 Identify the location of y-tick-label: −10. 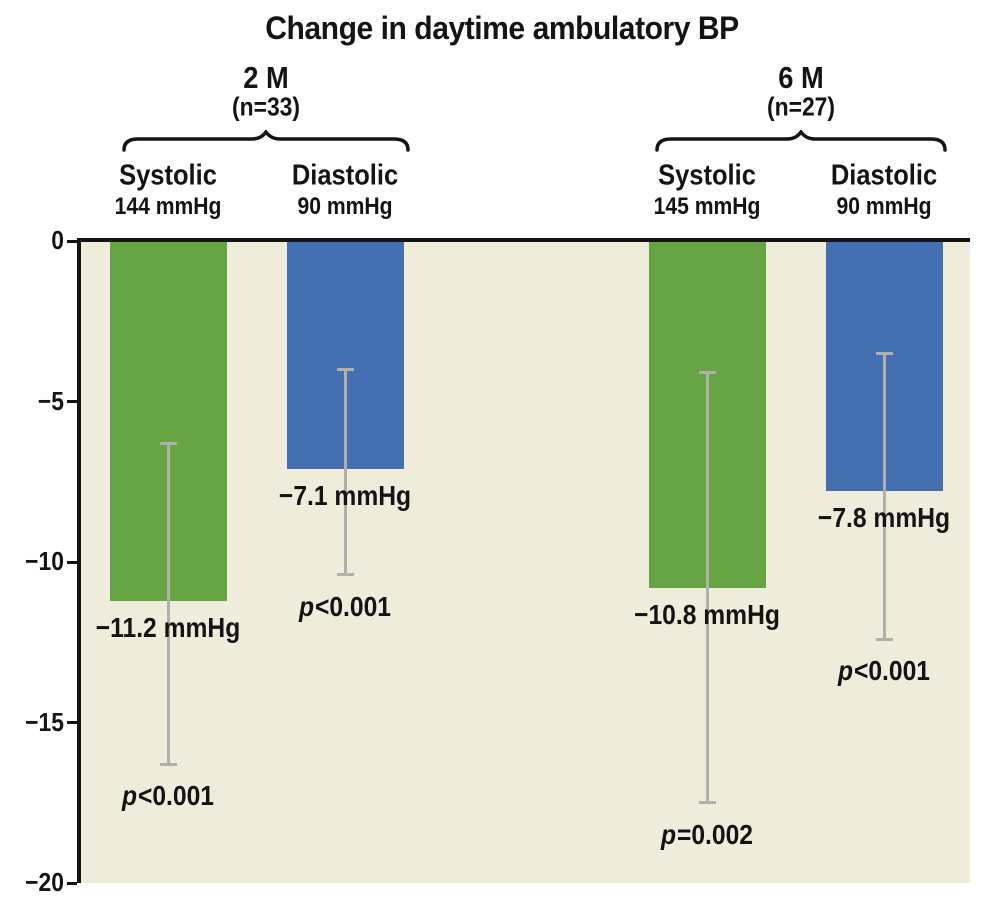
(44, 560).